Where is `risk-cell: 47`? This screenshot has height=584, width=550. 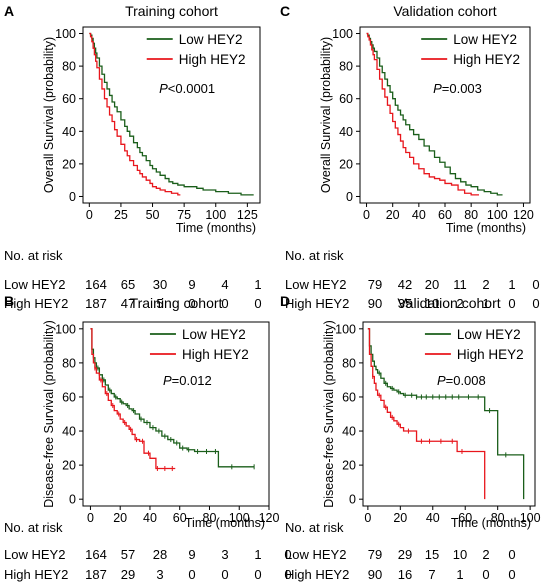
risk-cell: 47 is located at coordinates (128, 303).